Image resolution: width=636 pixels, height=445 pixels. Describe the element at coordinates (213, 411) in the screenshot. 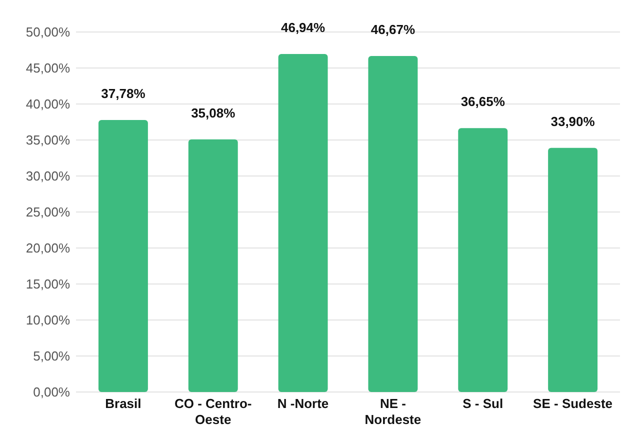

I see `x-tick-label: CO - Centro-Oeste` at that location.